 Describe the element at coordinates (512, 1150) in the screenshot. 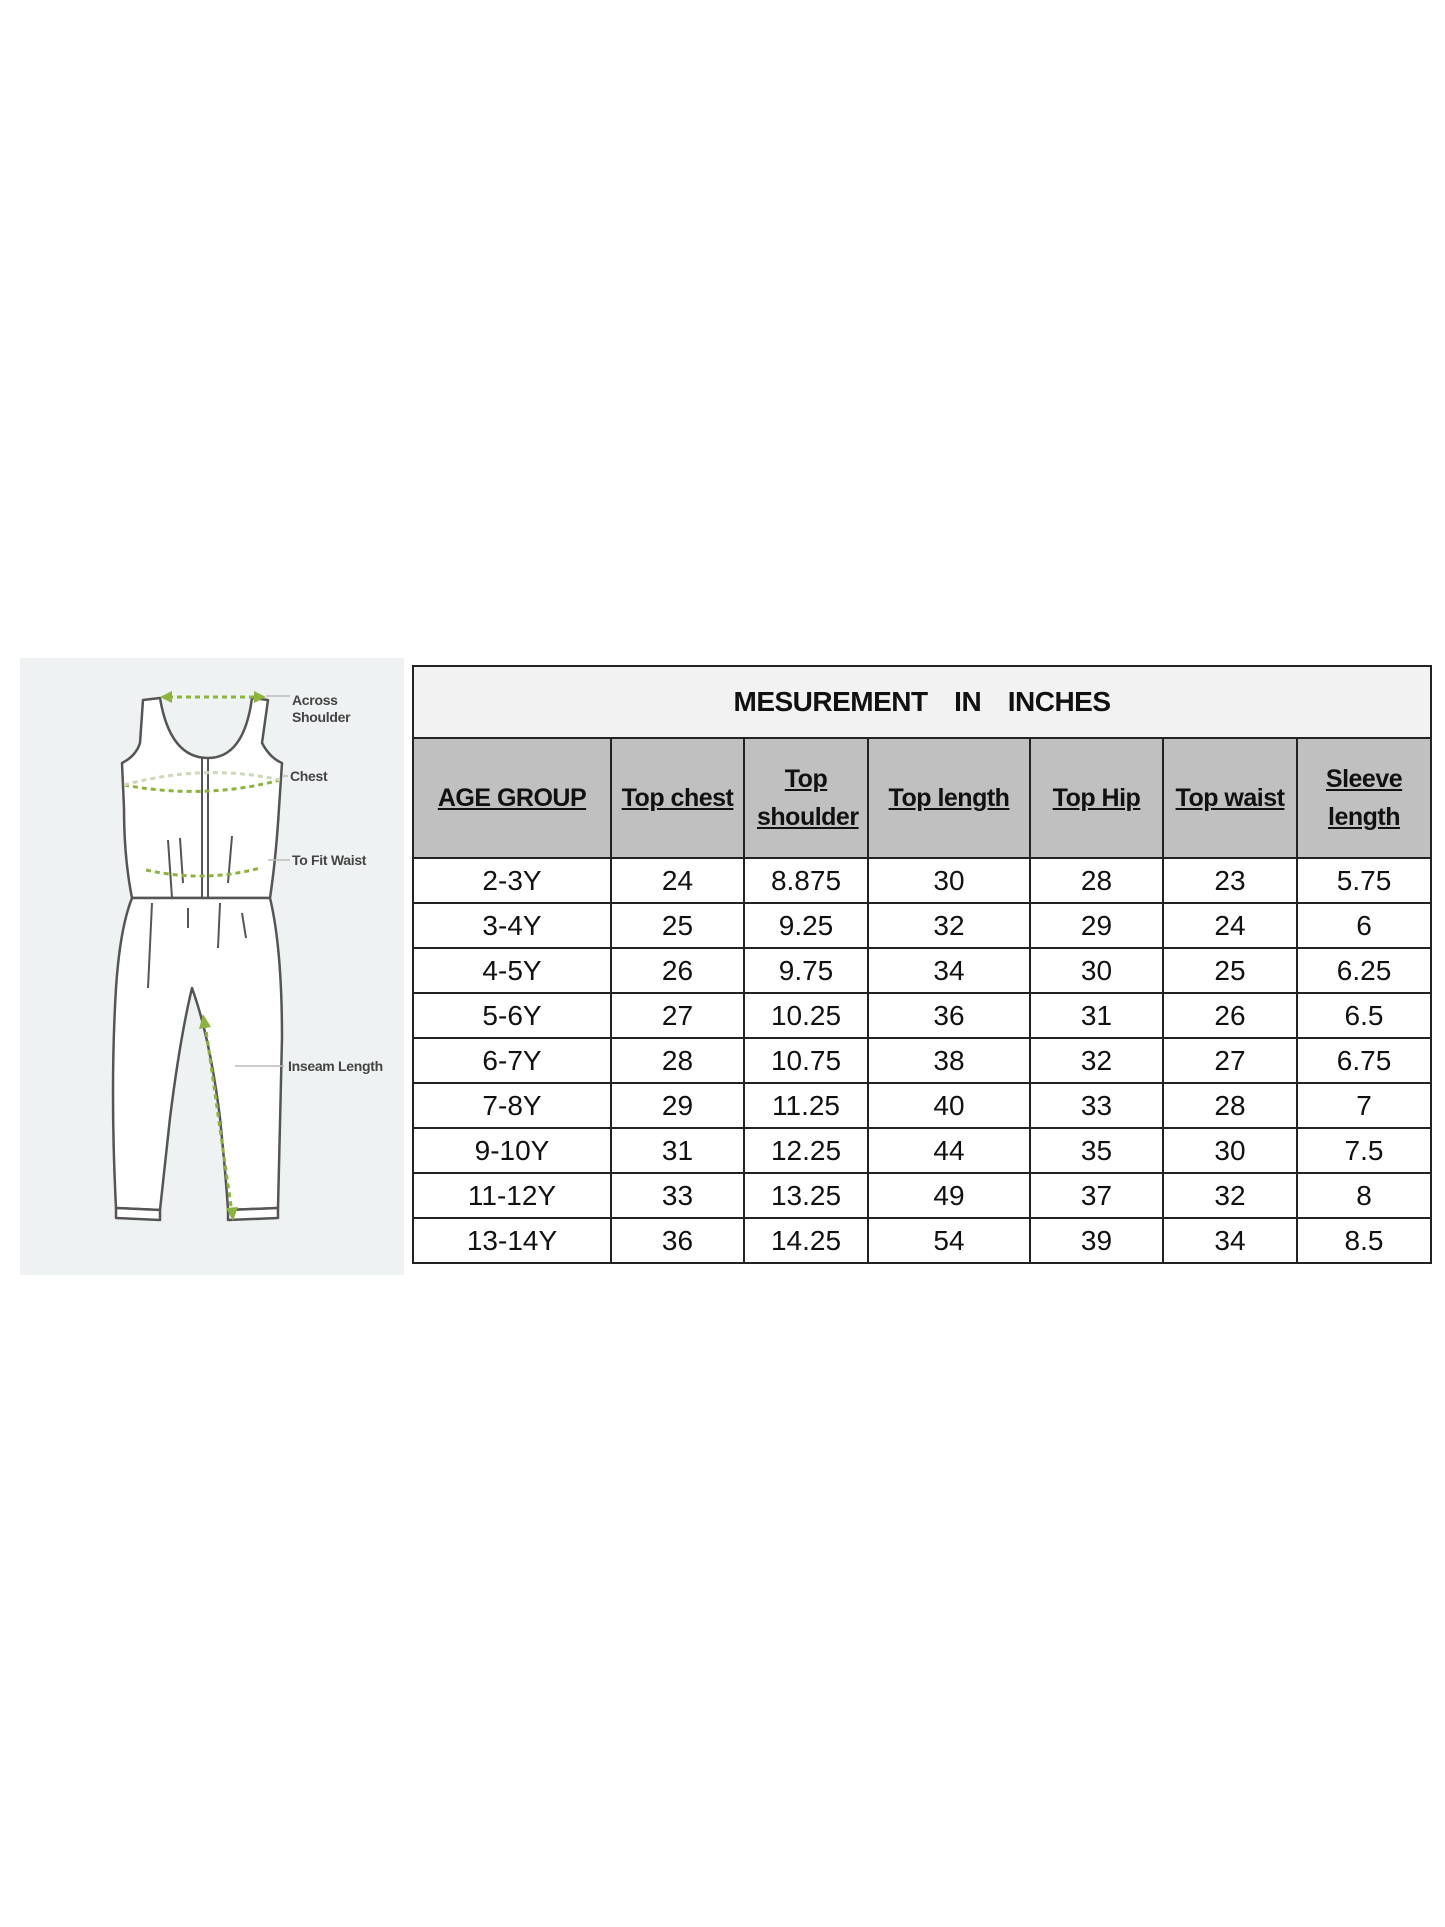

I see `age-group-cell: 9-10Y` at that location.